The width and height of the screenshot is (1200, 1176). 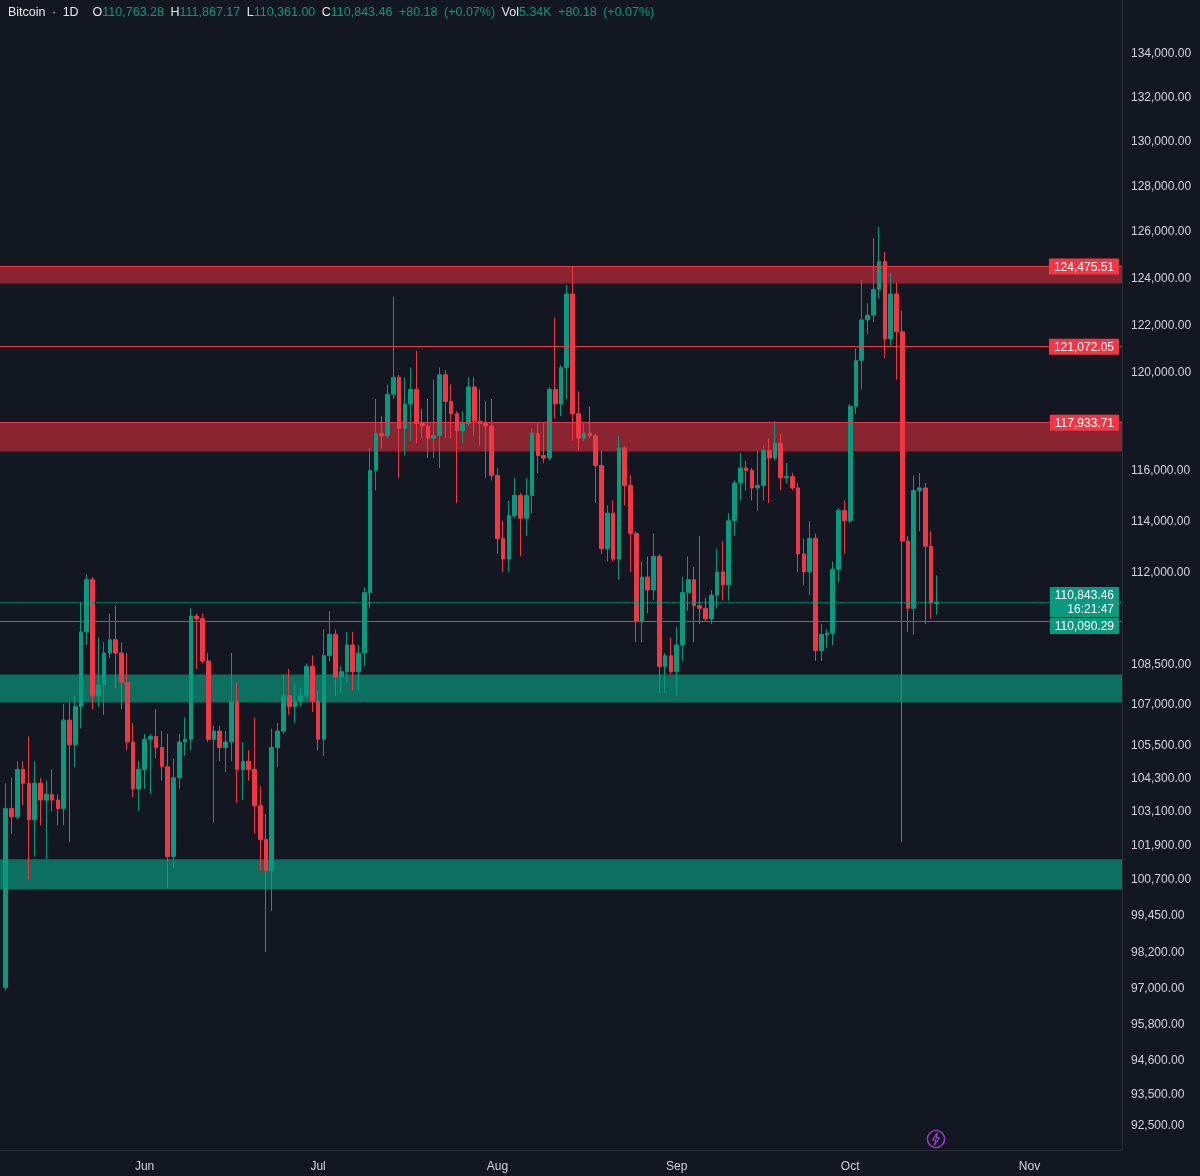 What do you see at coordinates (1084, 346) in the screenshot?
I see `ref-line-label: 121,072.05` at bounding box center [1084, 346].